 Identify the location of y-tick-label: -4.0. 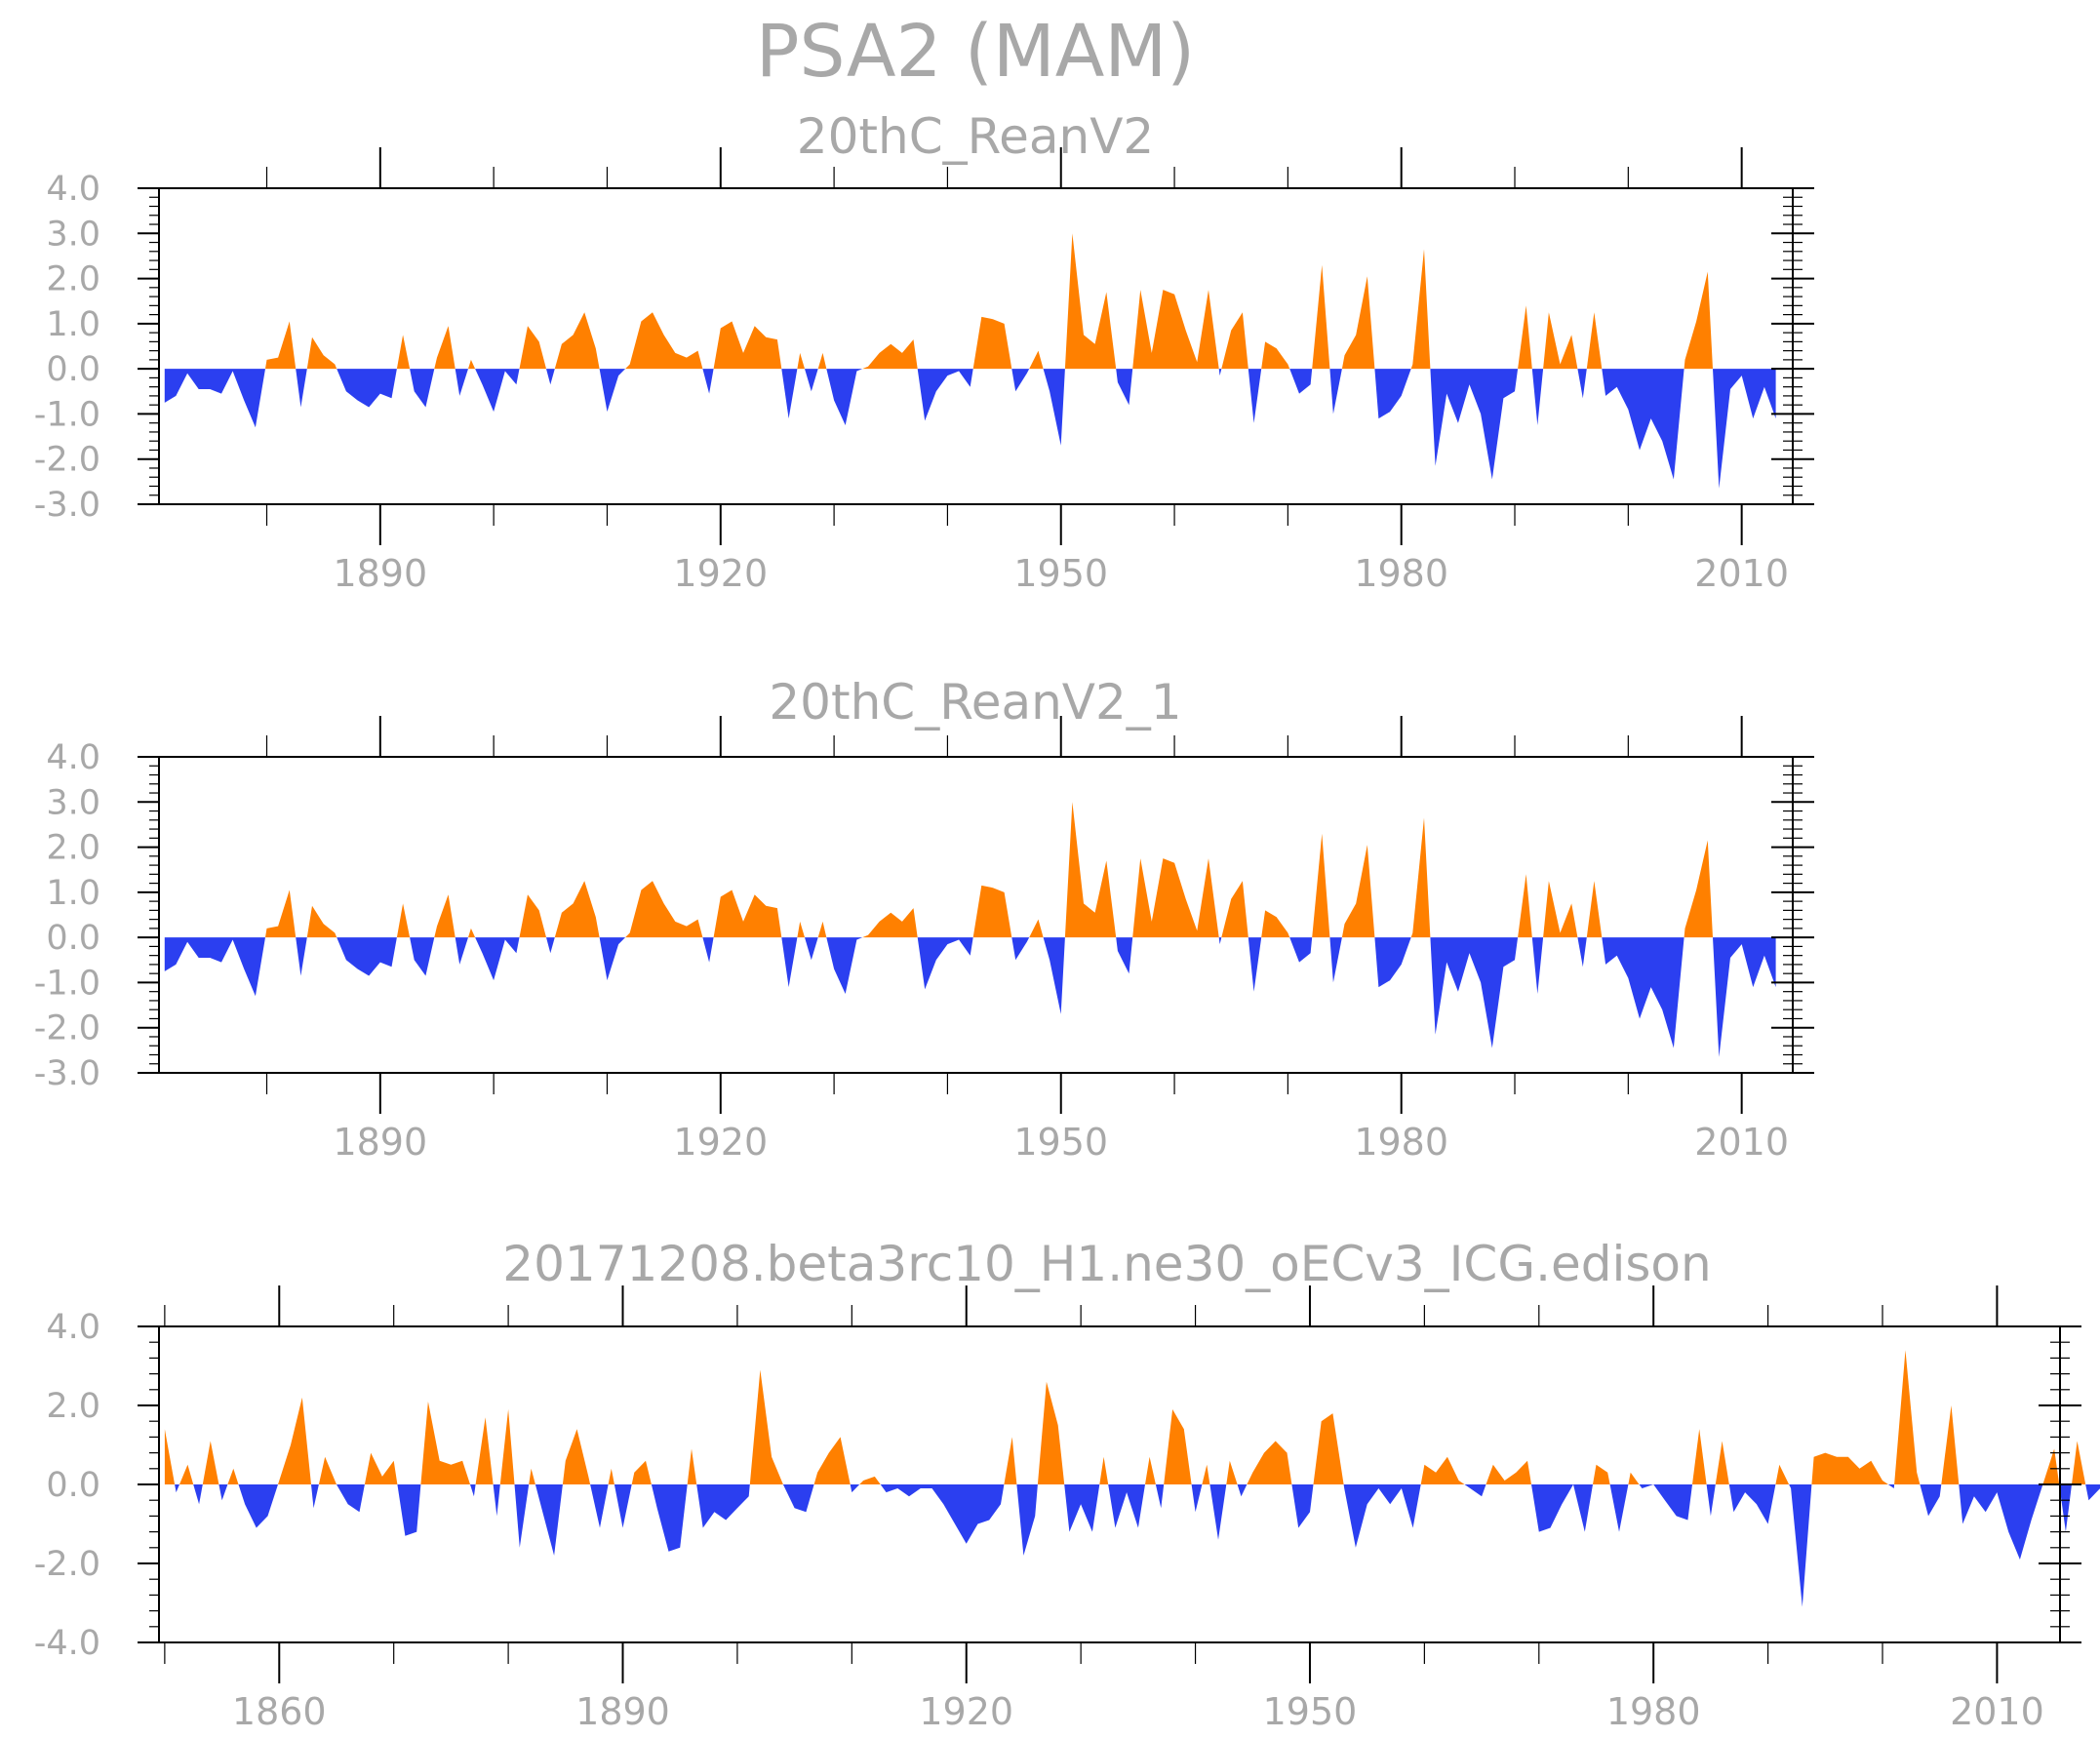
(67, 1643).